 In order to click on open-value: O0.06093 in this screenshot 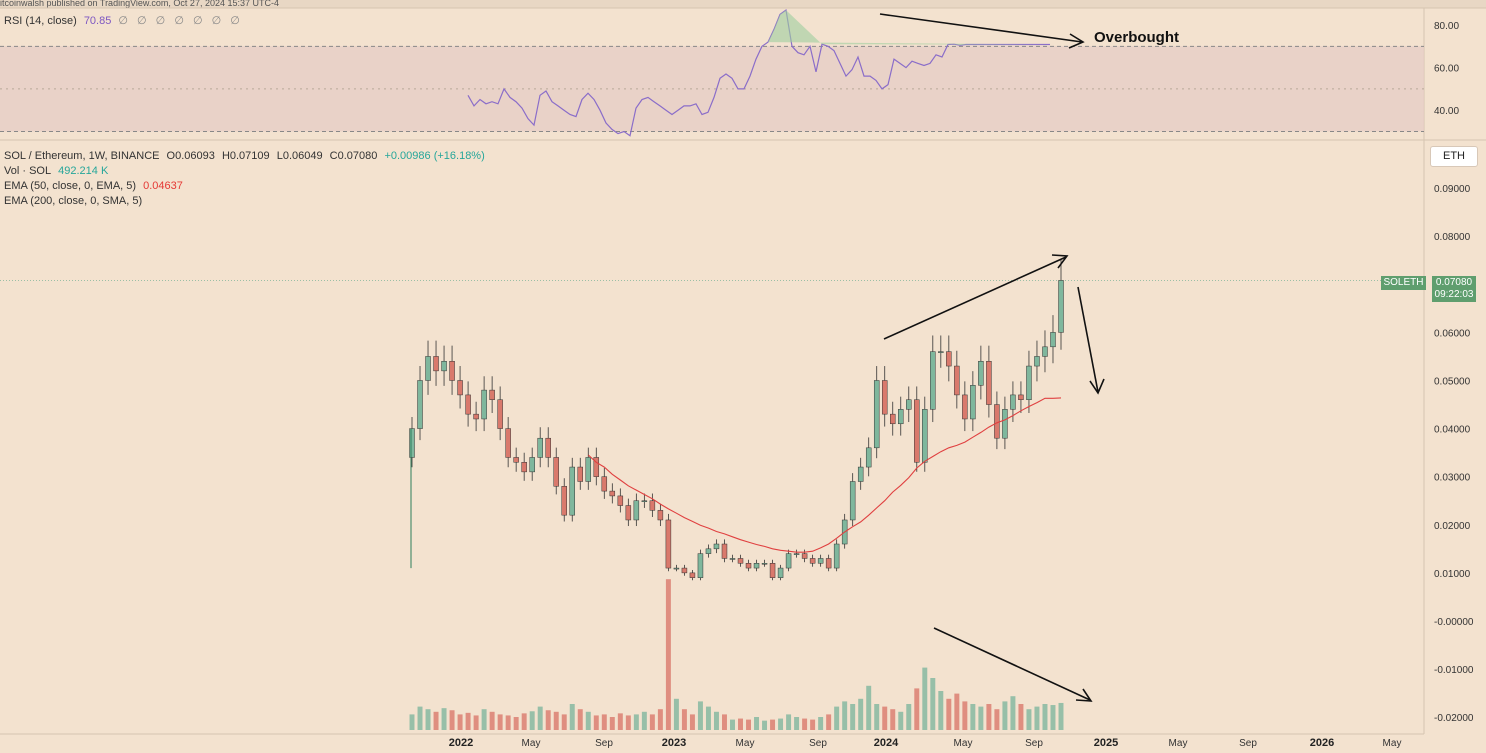, I will do `click(190, 156)`.